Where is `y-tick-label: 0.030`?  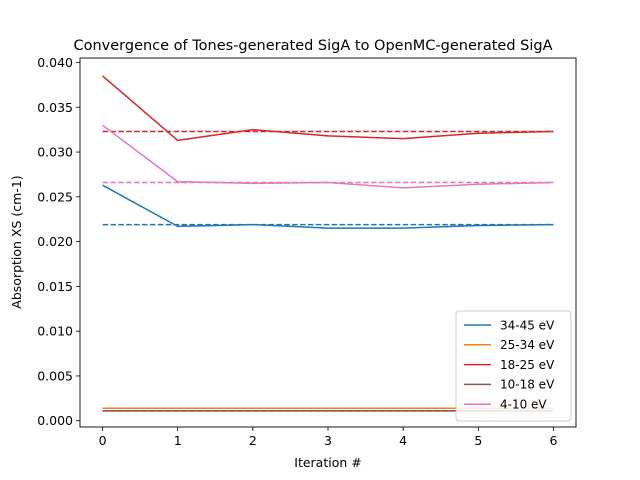
y-tick-label: 0.030 is located at coordinates (55, 152).